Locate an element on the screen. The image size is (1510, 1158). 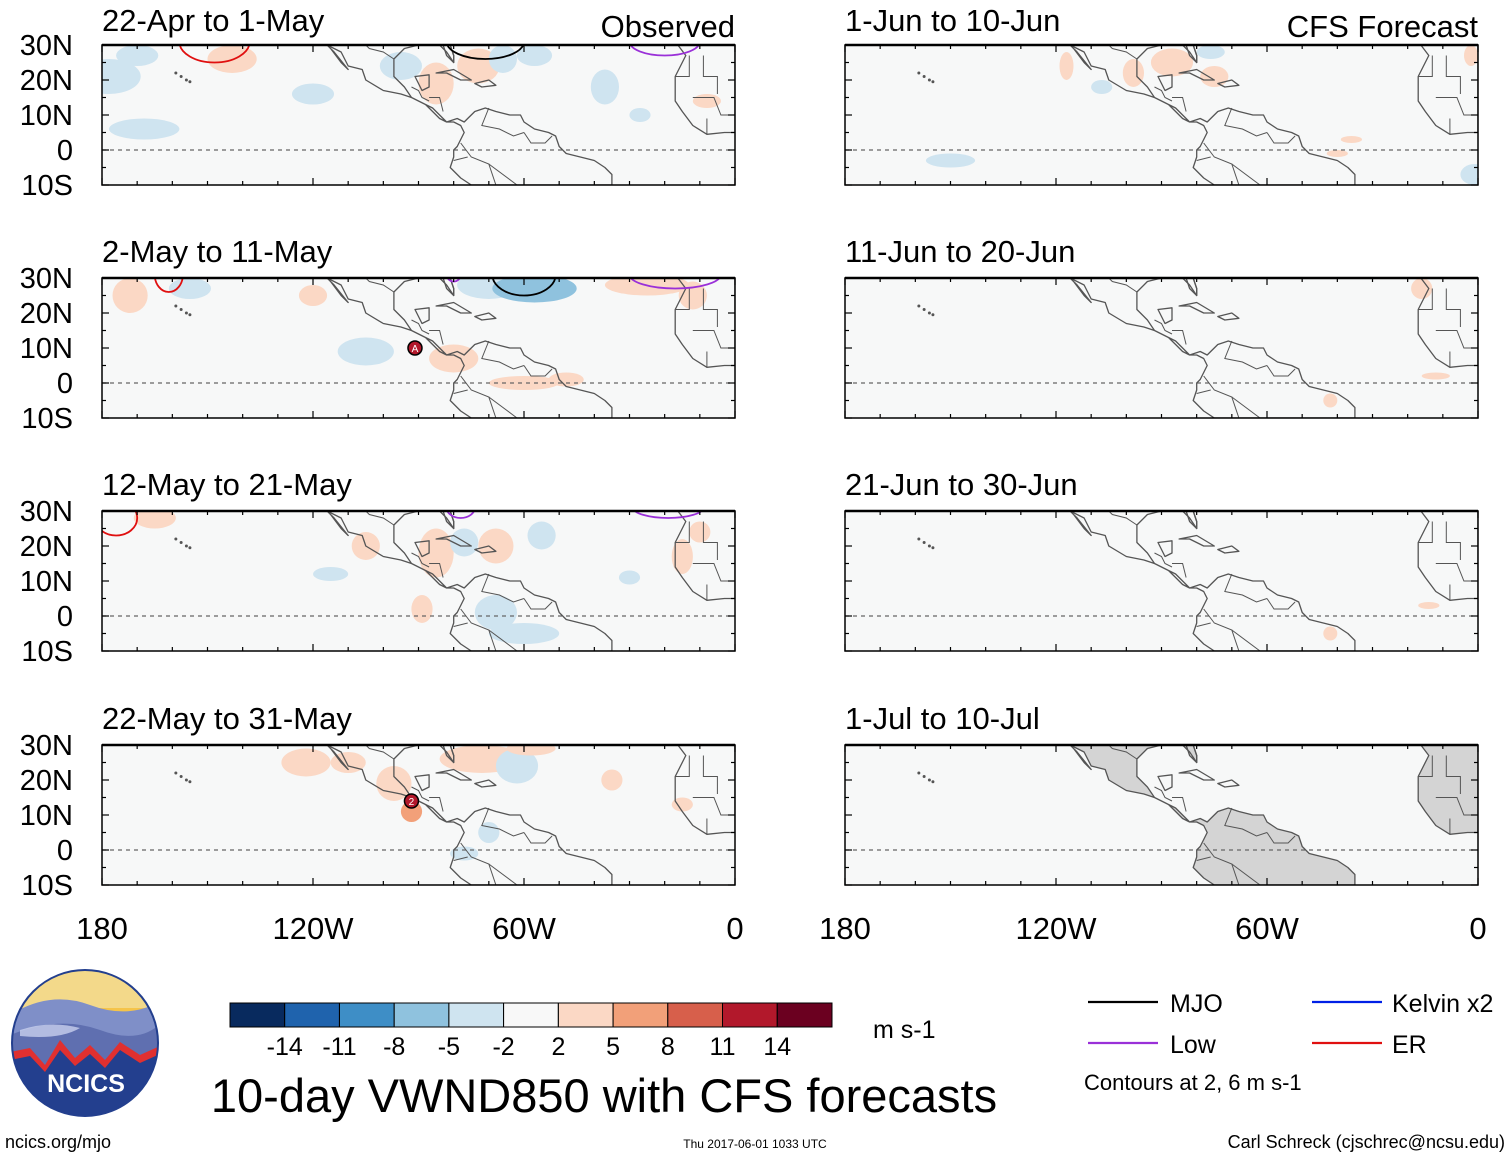
x-tick-label: 60W is located at coordinates (524, 928).